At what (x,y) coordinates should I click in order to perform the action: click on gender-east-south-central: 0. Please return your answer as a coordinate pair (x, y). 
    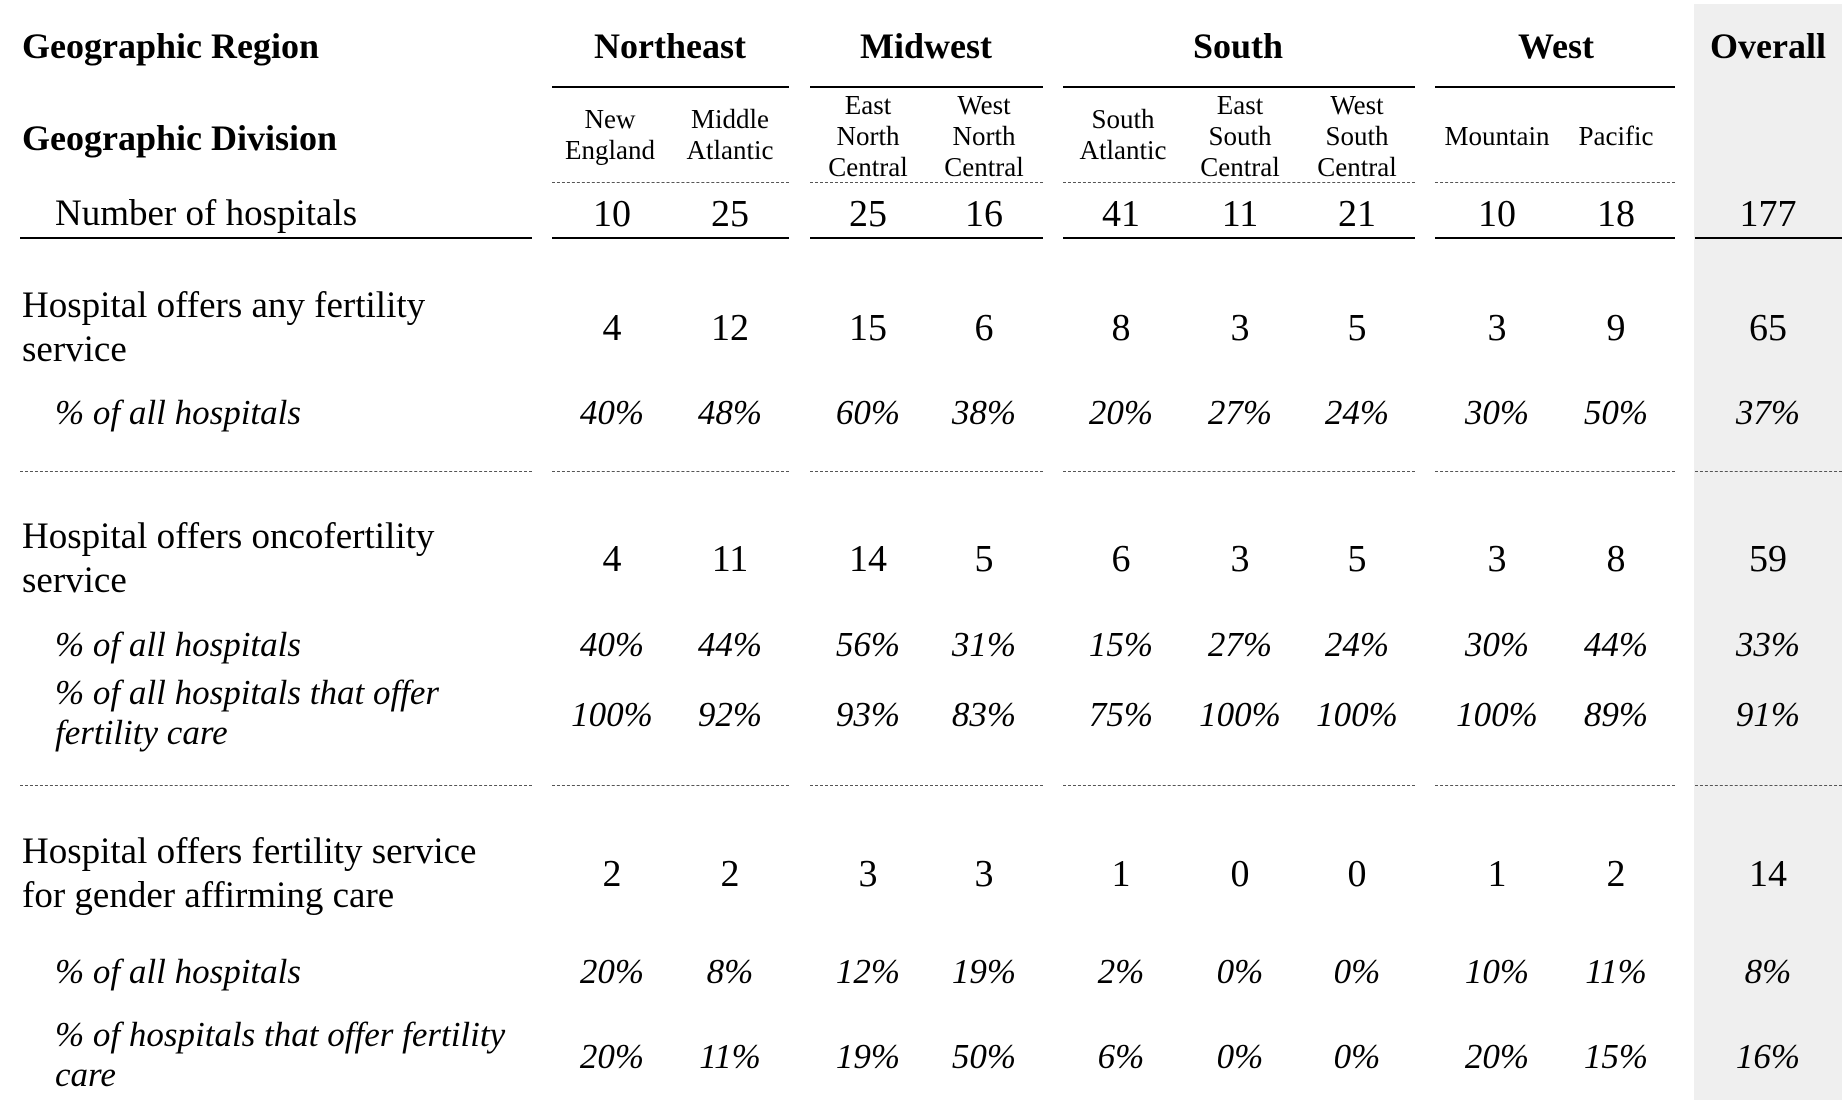
    Looking at the image, I should click on (1240, 874).